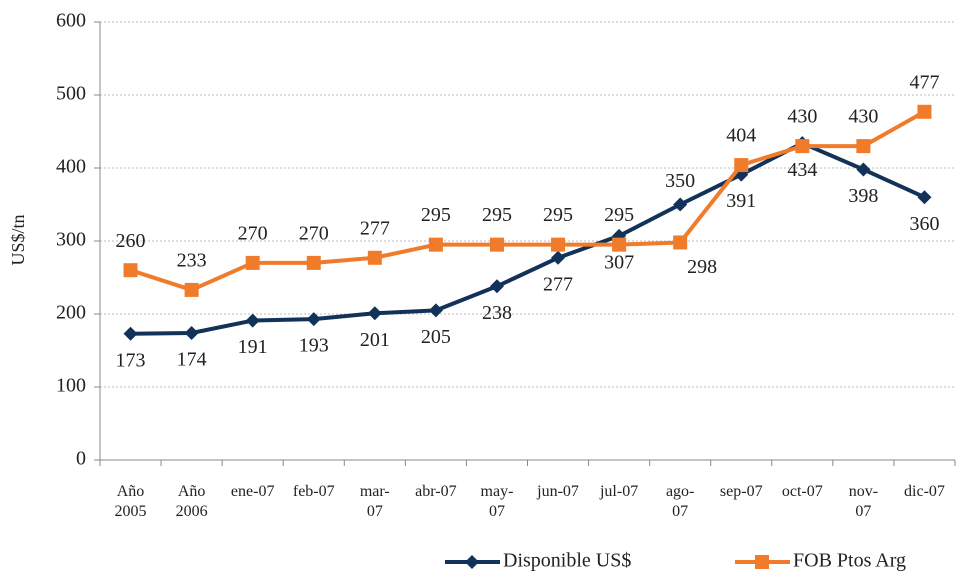 The width and height of the screenshot is (972, 573). What do you see at coordinates (619, 262) in the screenshot?
I see `data-label: 307` at bounding box center [619, 262].